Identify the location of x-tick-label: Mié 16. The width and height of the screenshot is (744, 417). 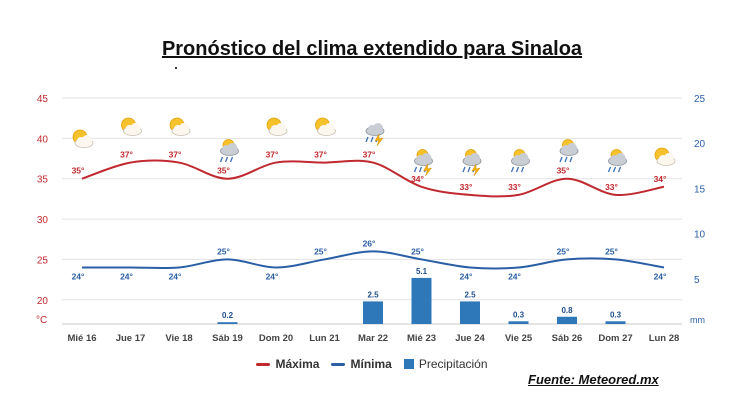
(81, 338).